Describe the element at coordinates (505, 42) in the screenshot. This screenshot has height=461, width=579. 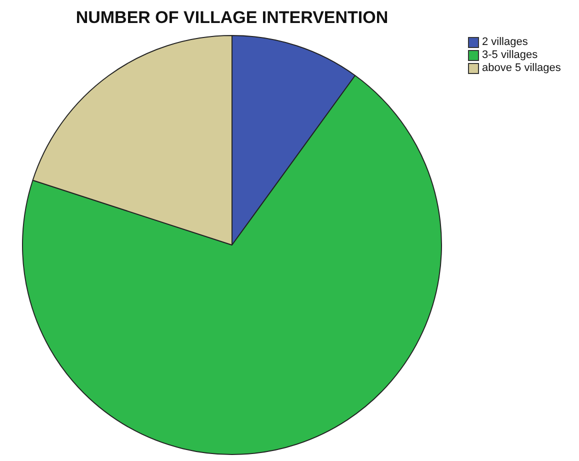
I see `legend-label: 2 villages` at that location.